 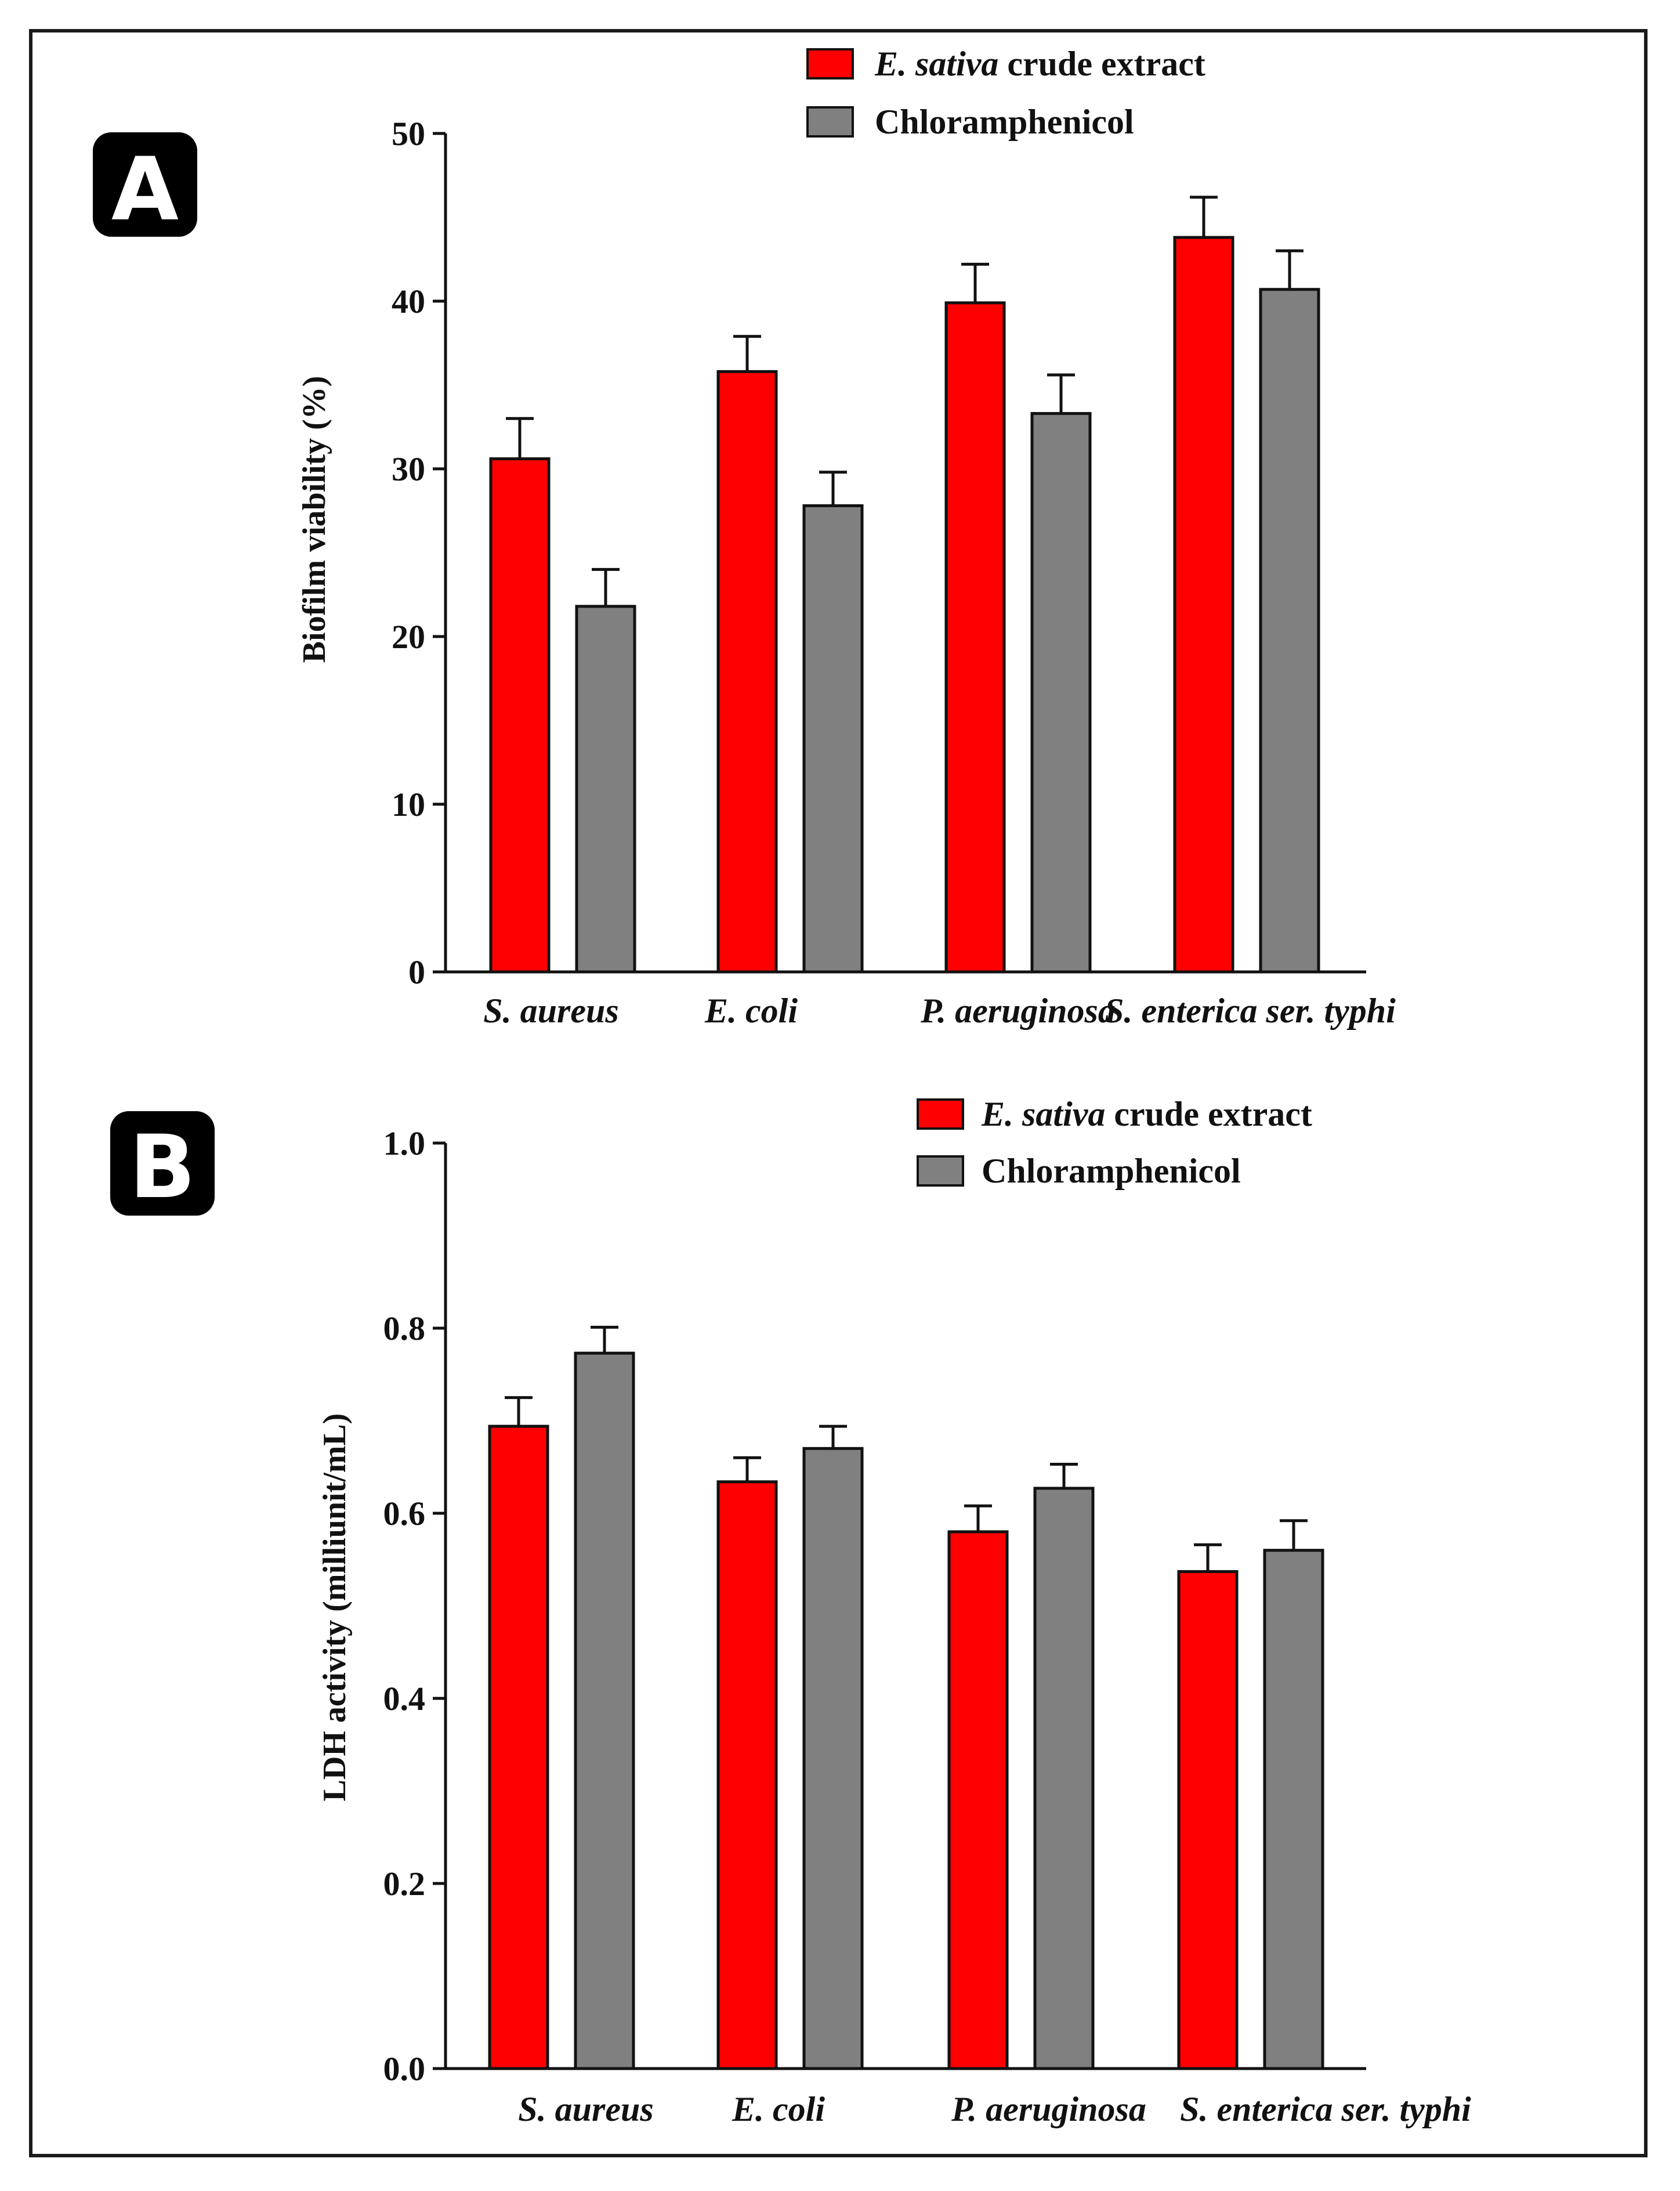 What do you see at coordinates (1004, 122) in the screenshot?
I see `panel-a-legend-label: Chloramphenicol` at bounding box center [1004, 122].